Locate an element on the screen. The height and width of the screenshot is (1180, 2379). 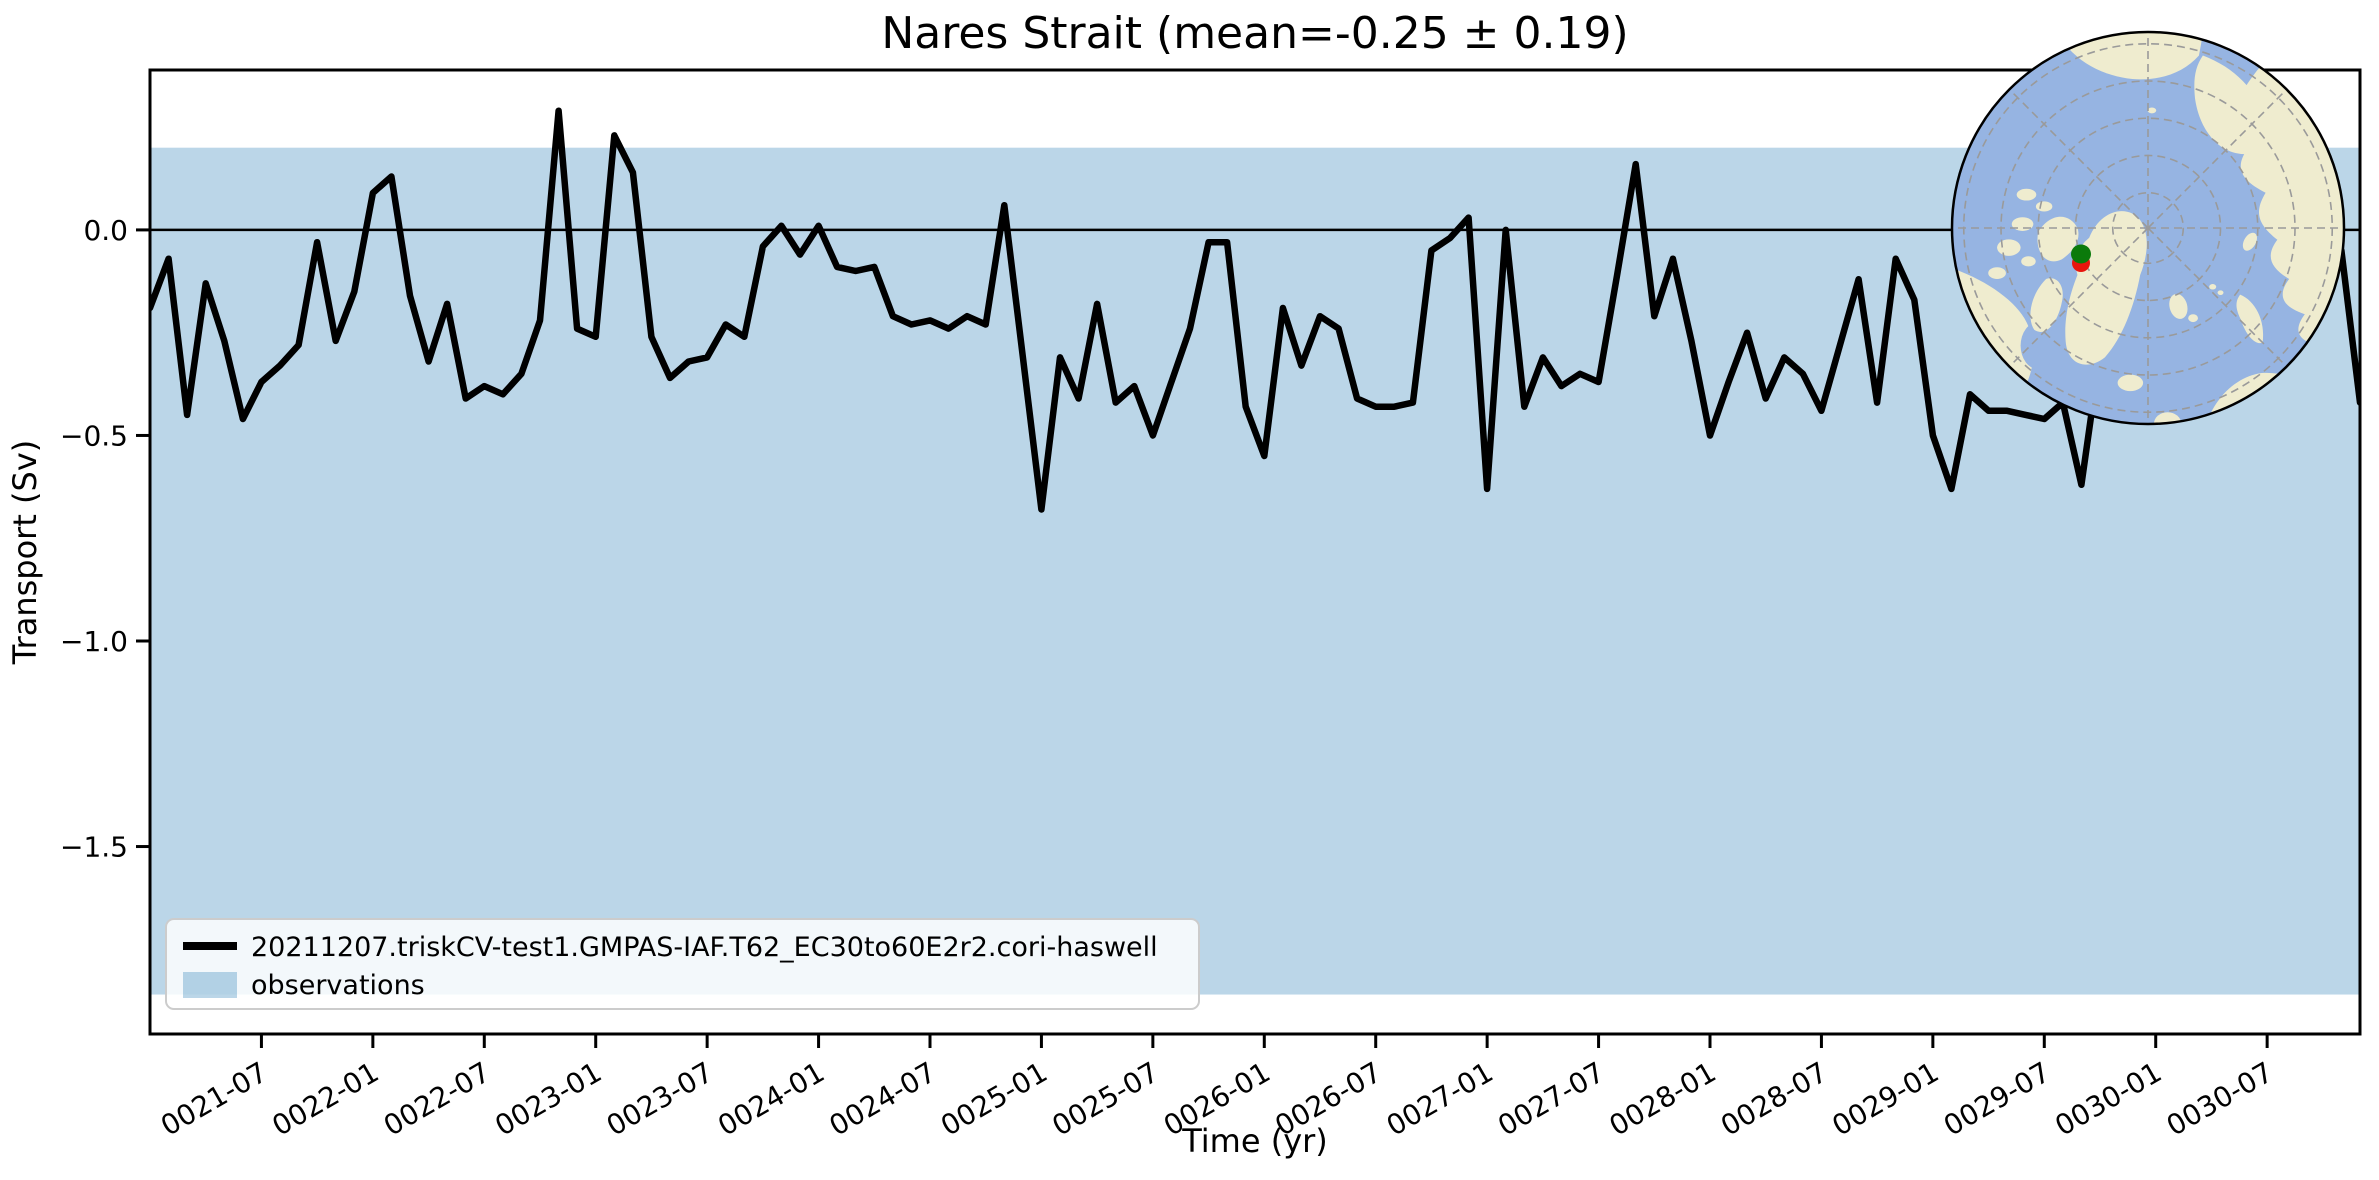
map-border is located at coordinates (2148, 228).